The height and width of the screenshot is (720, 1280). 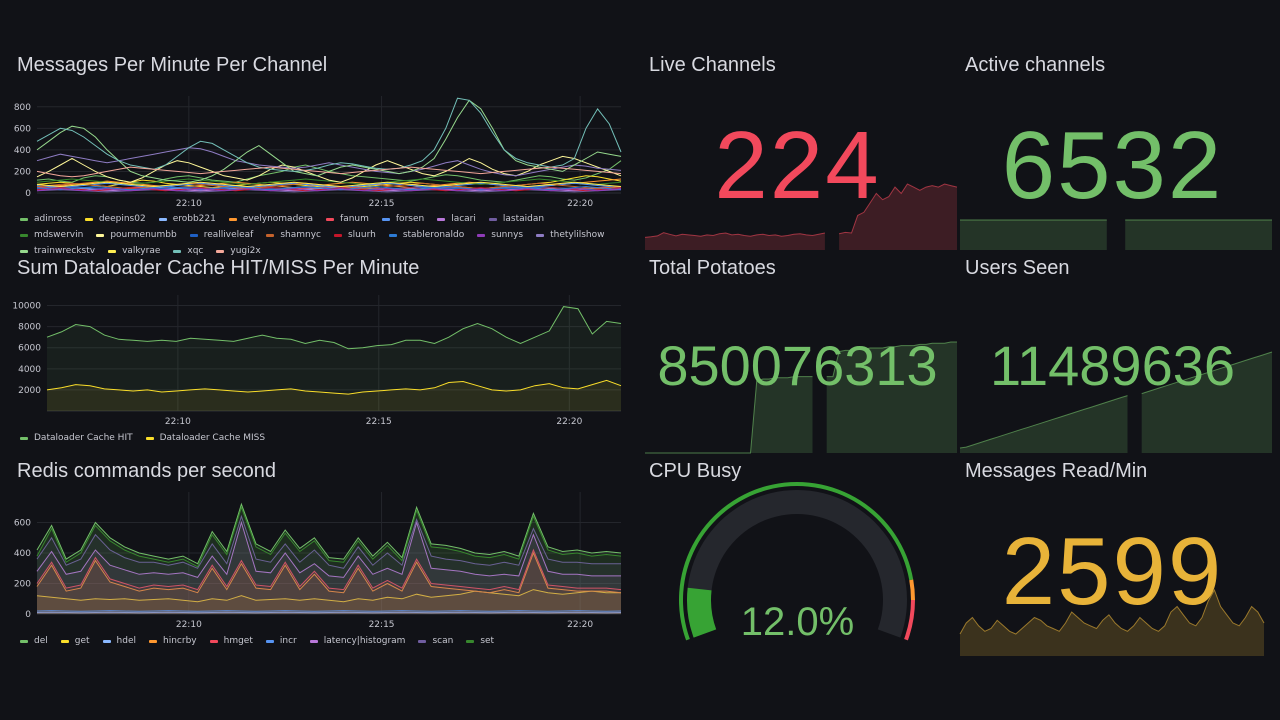 What do you see at coordinates (801, 397) in the screenshot?
I see `total-potatoes-sparkline` at bounding box center [801, 397].